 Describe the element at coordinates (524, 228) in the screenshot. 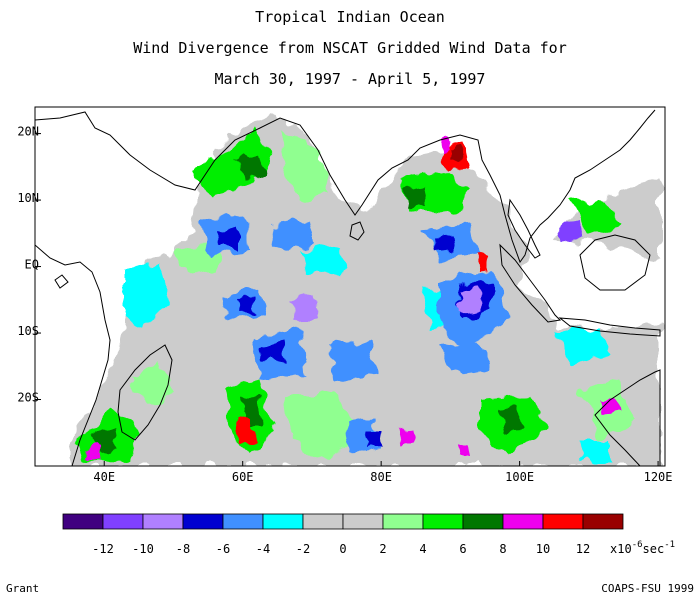

I see `coast-malay` at that location.